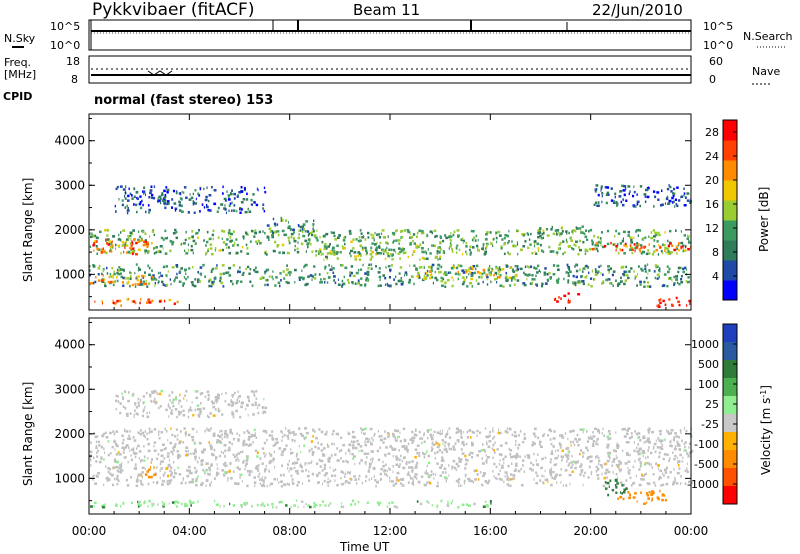  What do you see at coordinates (712, 228) in the screenshot?
I see `colorbar-tick-label: 12` at bounding box center [712, 228].